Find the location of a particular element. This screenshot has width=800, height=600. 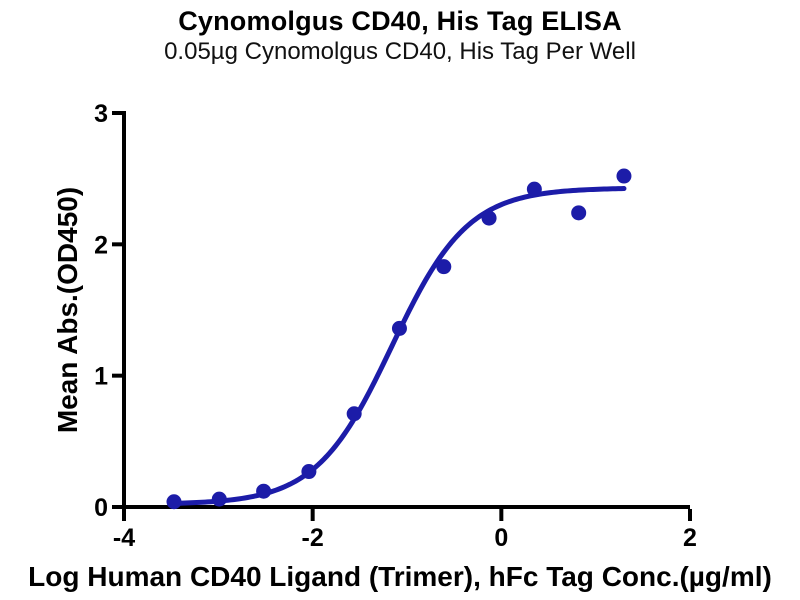

y-tick-label: 3 is located at coordinates (101, 114).